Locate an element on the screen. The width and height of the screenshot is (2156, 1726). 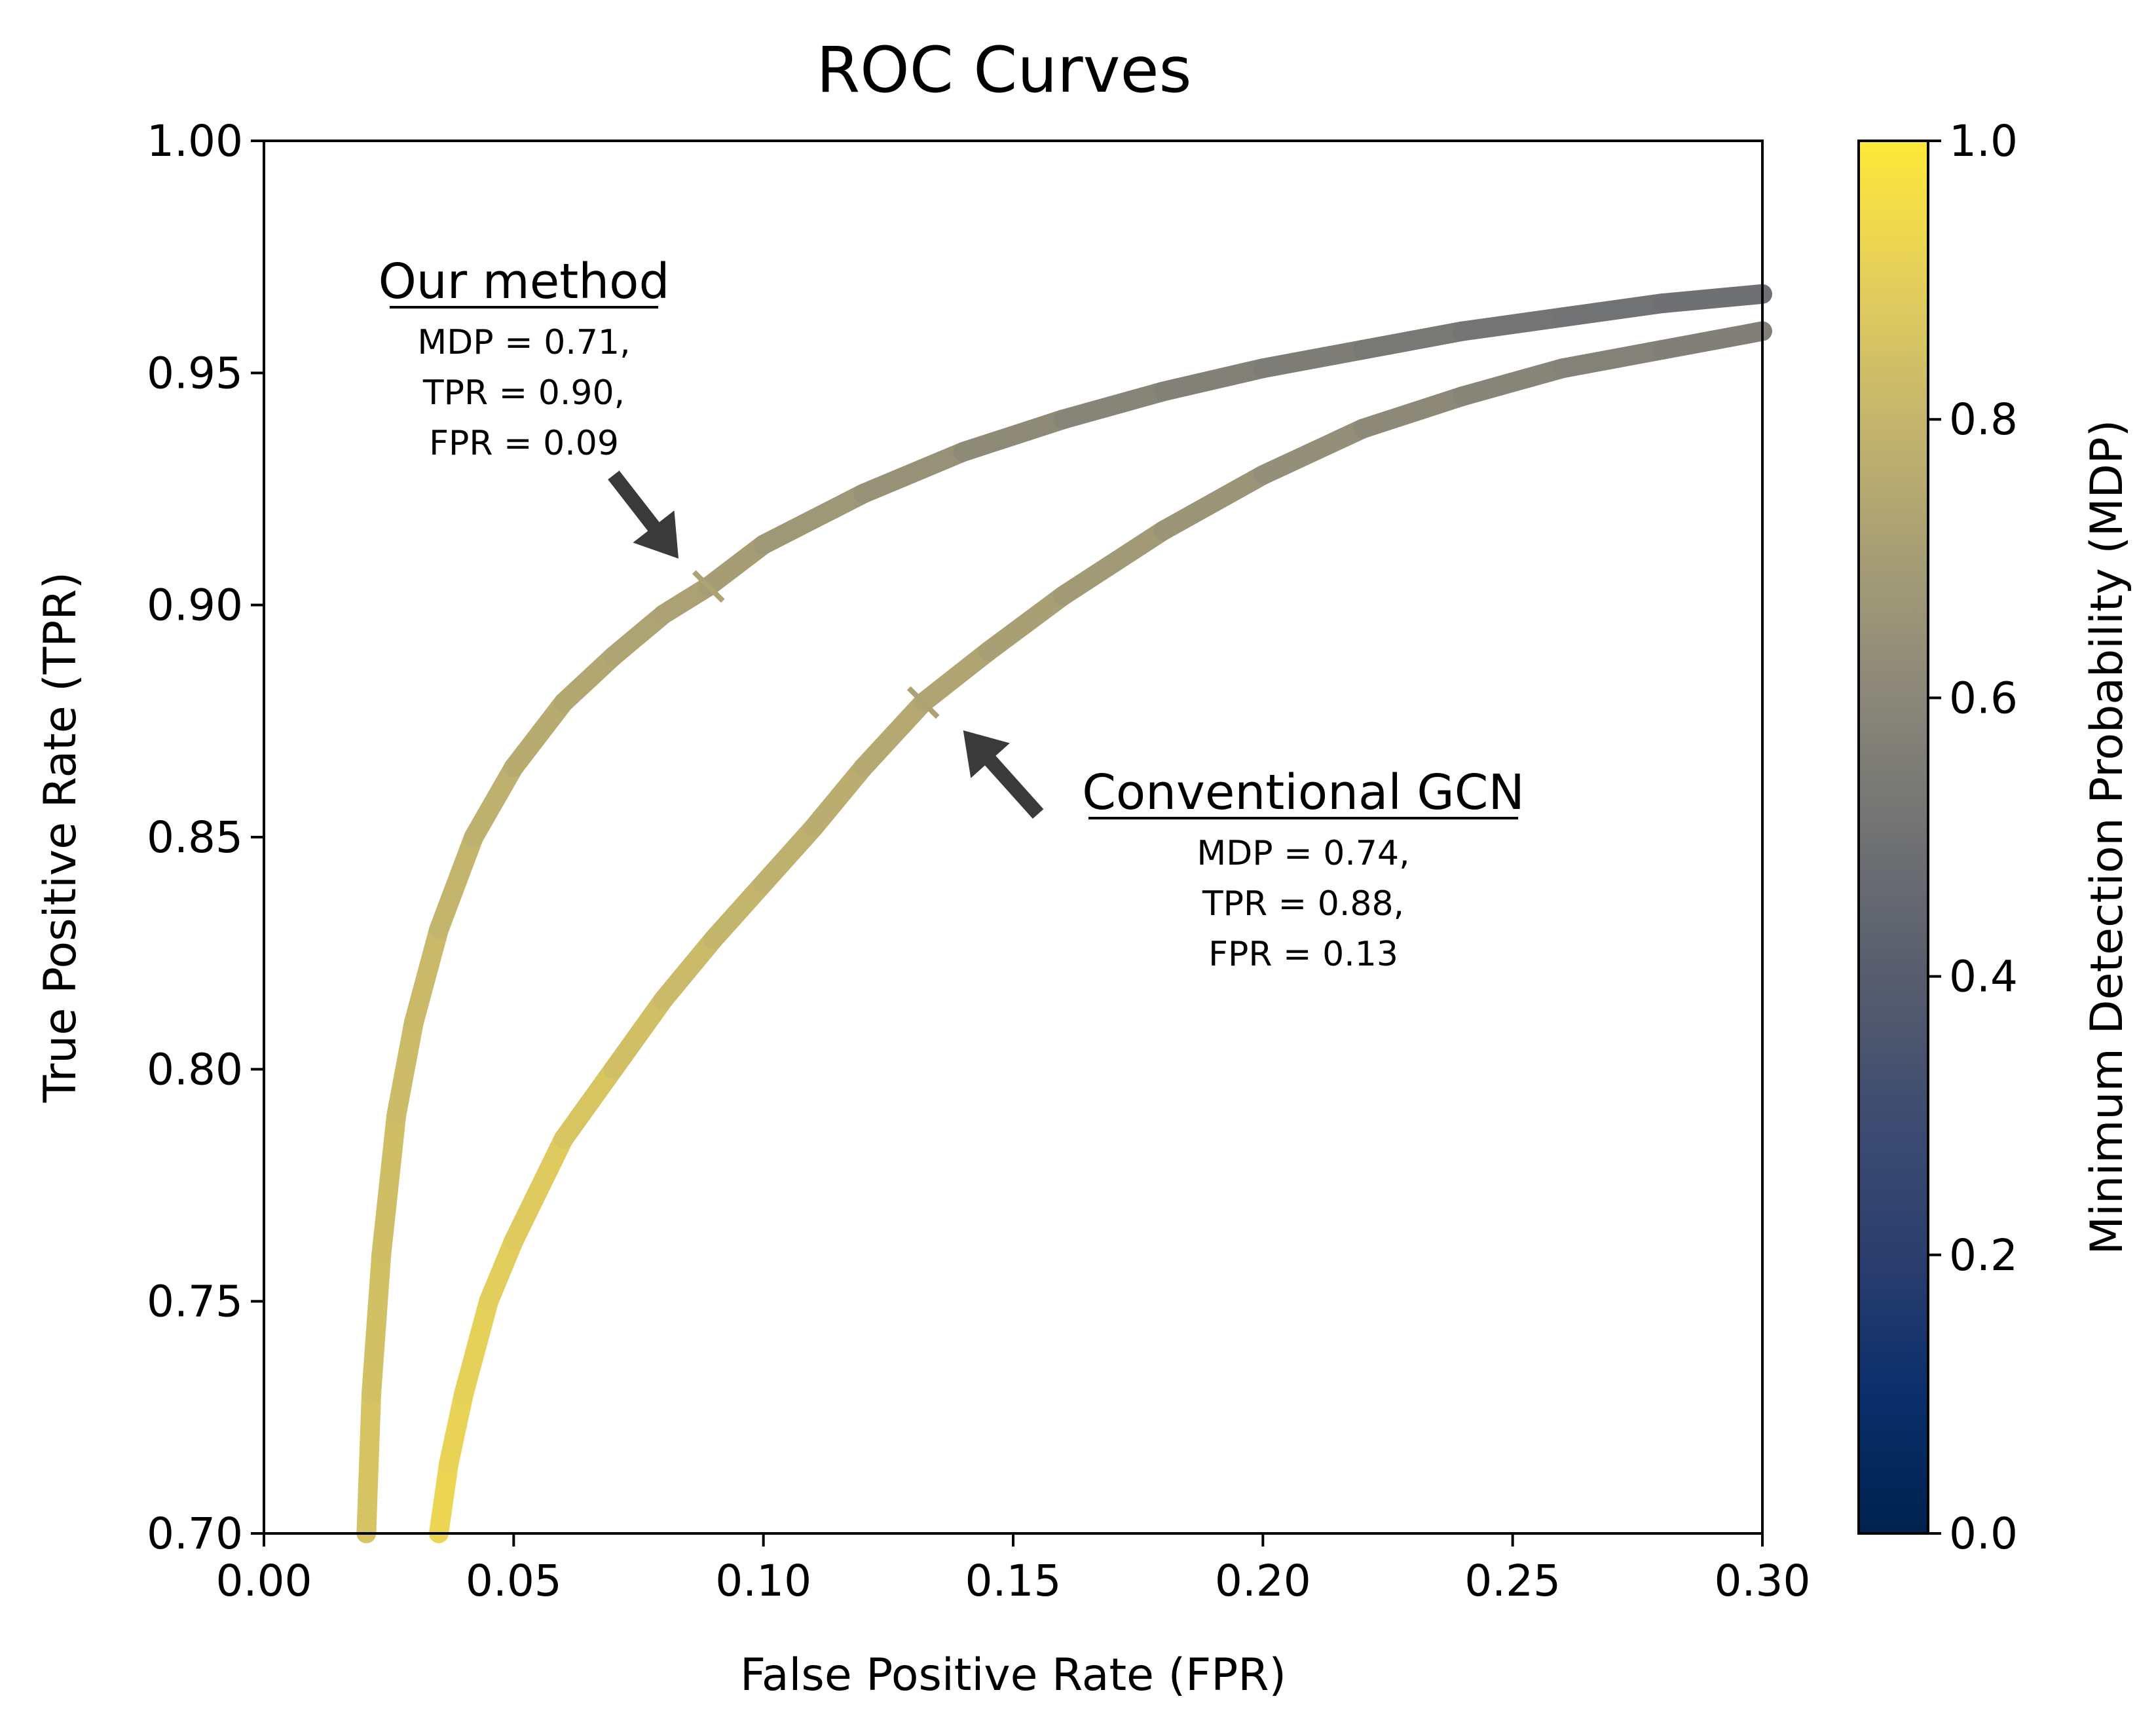
annotation-heading: Conventional GCN is located at coordinates (1303, 792).